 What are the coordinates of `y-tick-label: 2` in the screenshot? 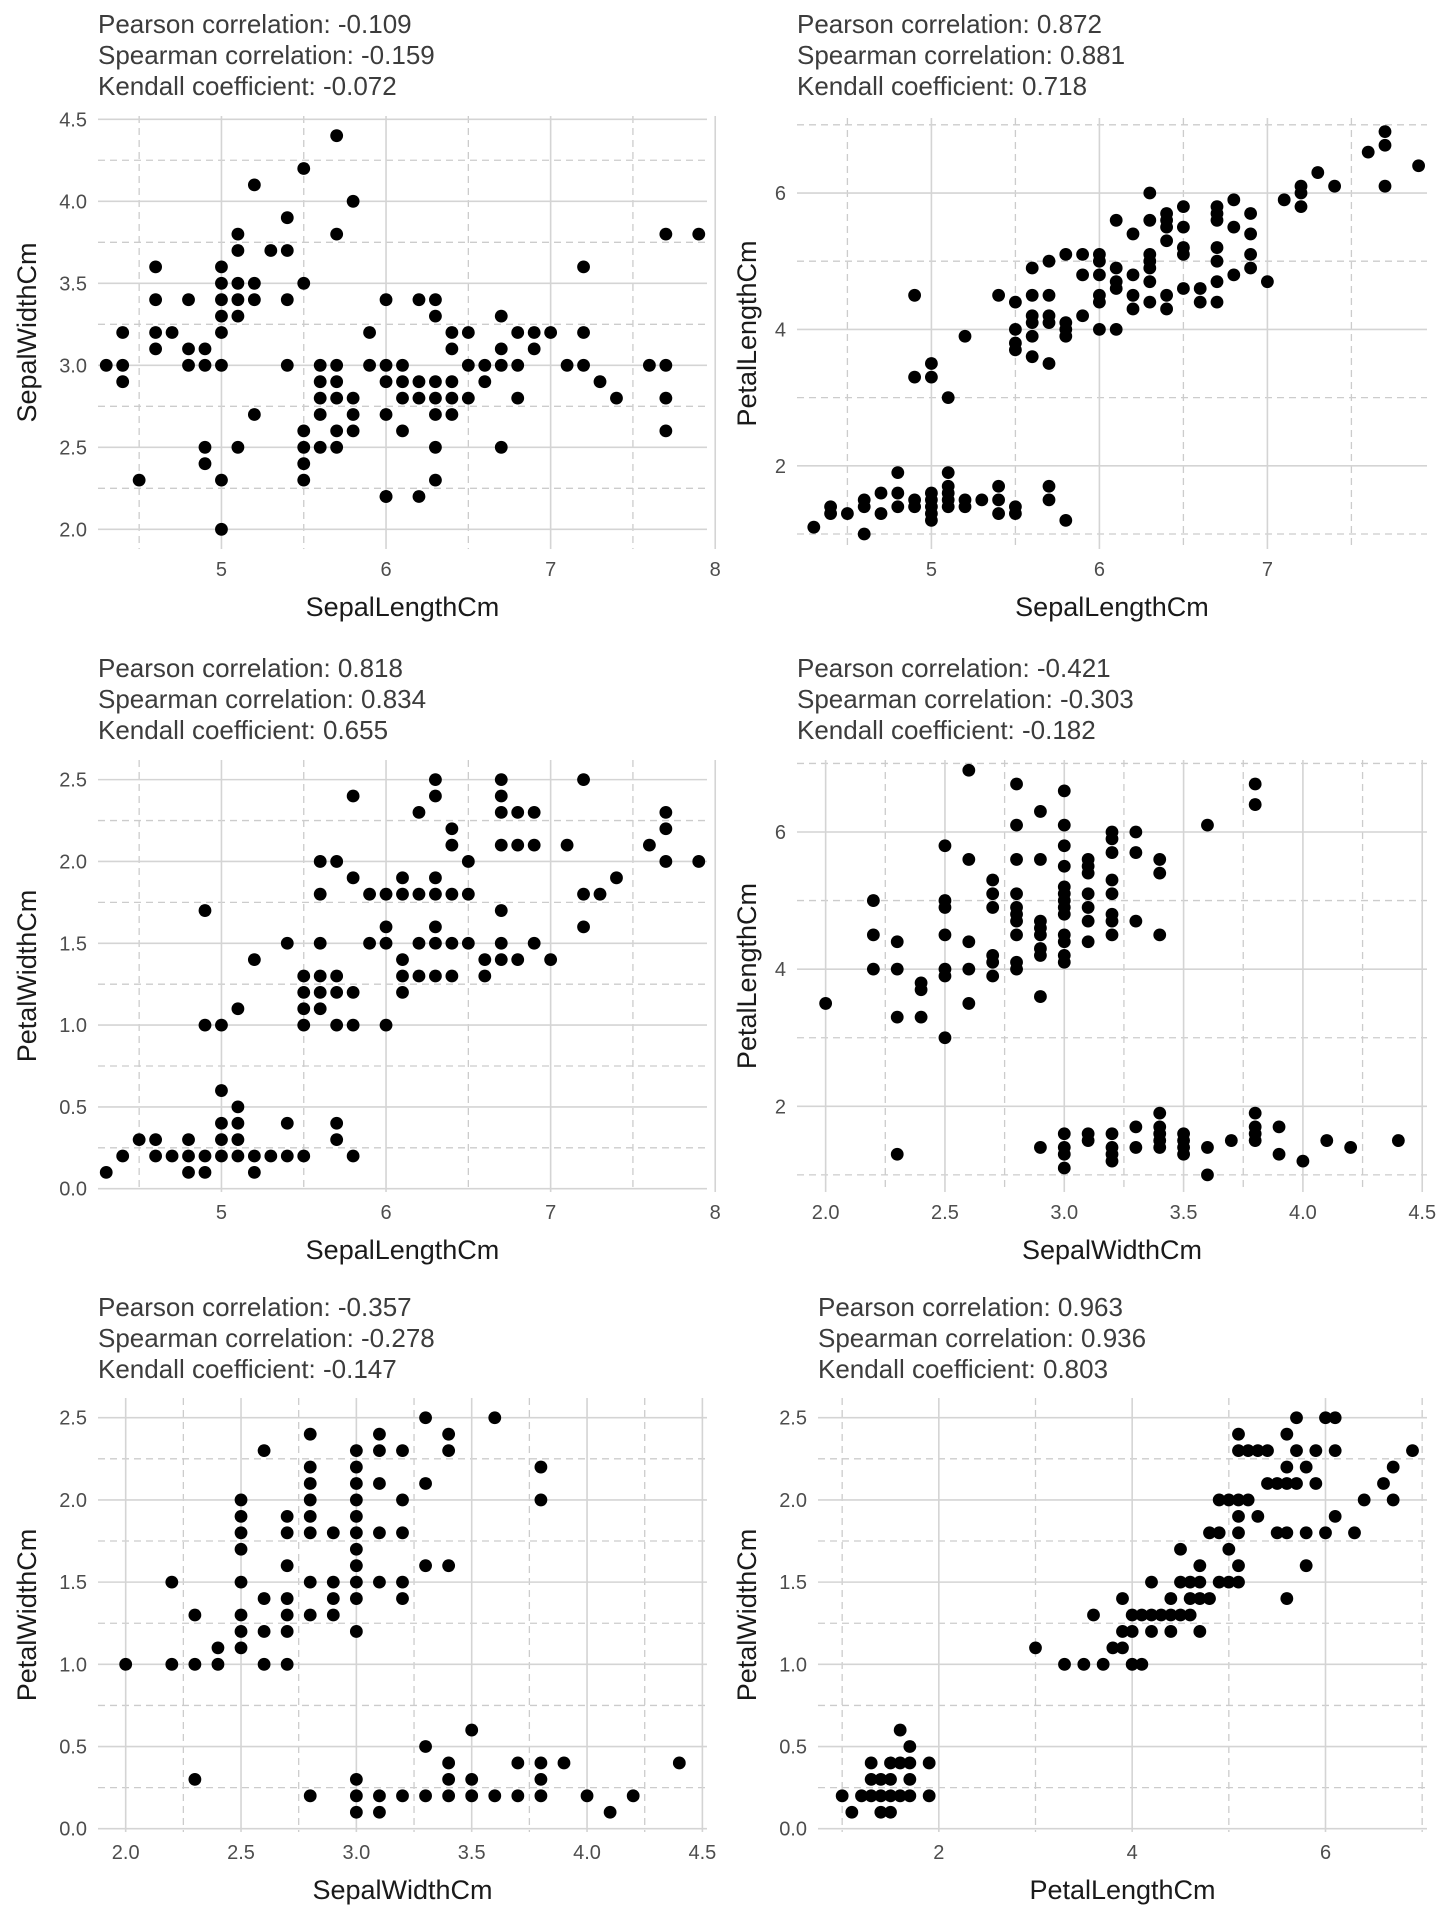 It's located at (780, 1107).